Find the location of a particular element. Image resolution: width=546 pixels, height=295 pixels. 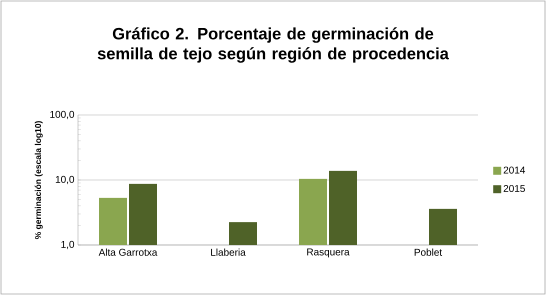

y-tick-label: 100,0 is located at coordinates (62, 115).